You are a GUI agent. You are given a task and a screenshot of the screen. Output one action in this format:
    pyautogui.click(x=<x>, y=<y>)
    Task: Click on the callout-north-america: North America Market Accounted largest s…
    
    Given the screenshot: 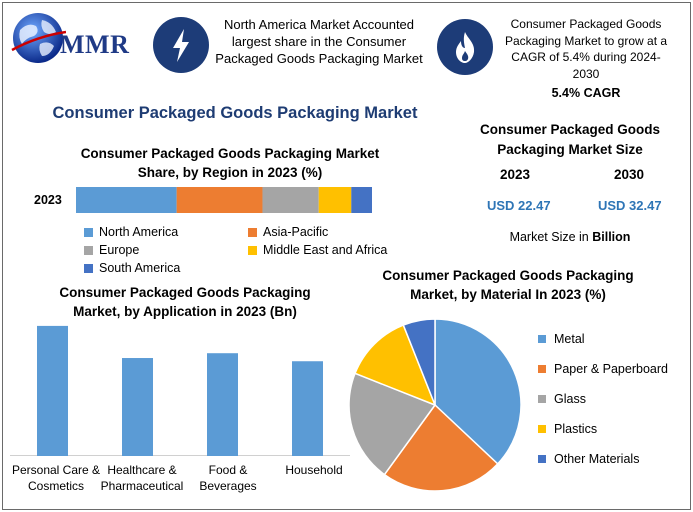 What is the action you would take?
    pyautogui.click(x=319, y=41)
    